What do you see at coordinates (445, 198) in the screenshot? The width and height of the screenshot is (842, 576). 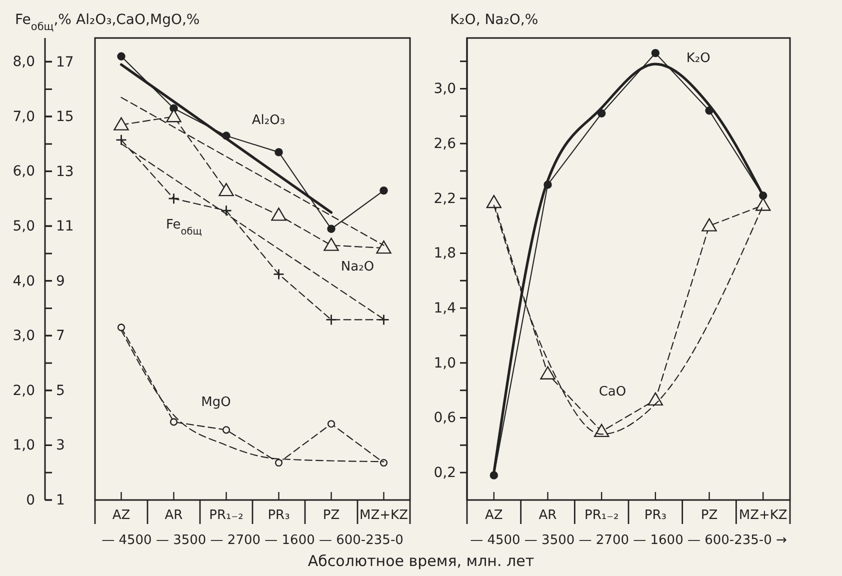 I see `y-tick-label: 2,2` at bounding box center [445, 198].